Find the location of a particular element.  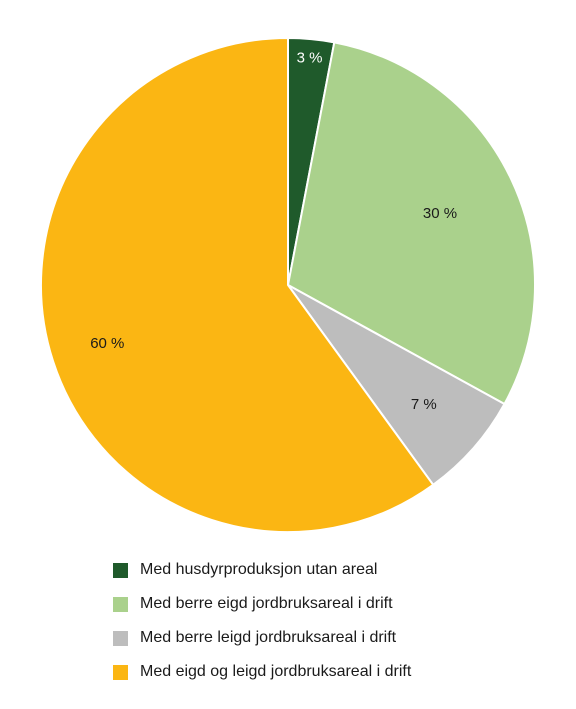

legend-label: Med husdyrproduksjon utan areal is located at coordinates (259, 569).